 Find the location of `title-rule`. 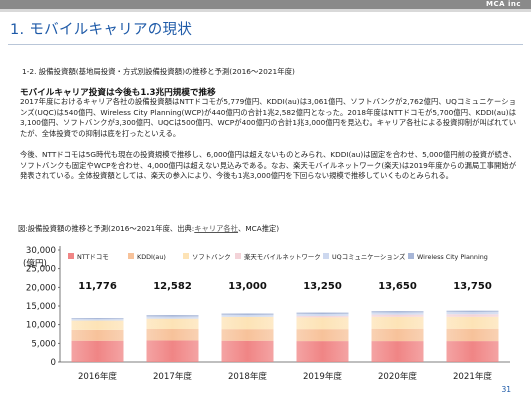

title-rule is located at coordinates (265, 44).